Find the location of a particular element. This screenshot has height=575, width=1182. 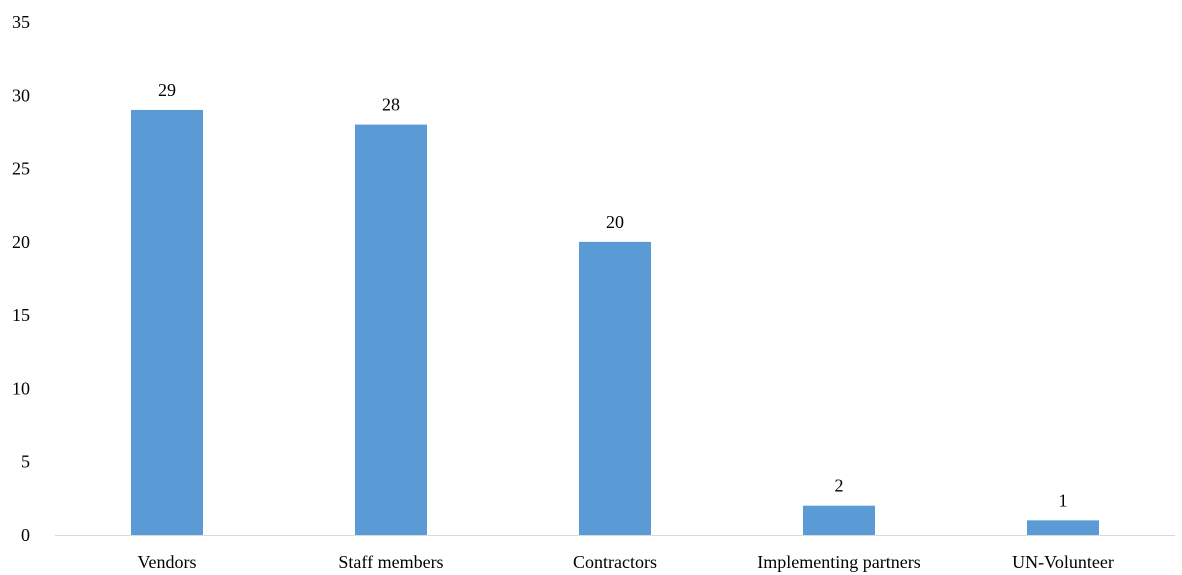

x-tick-label: Implementing partners is located at coordinates (838, 562).